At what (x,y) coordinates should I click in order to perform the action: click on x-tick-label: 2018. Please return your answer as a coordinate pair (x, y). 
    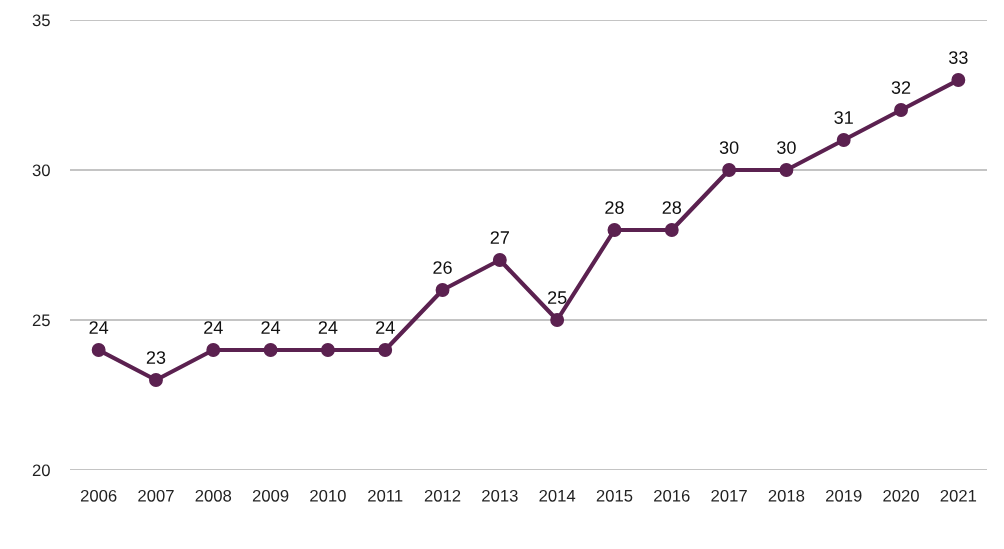
    Looking at the image, I should click on (786, 495).